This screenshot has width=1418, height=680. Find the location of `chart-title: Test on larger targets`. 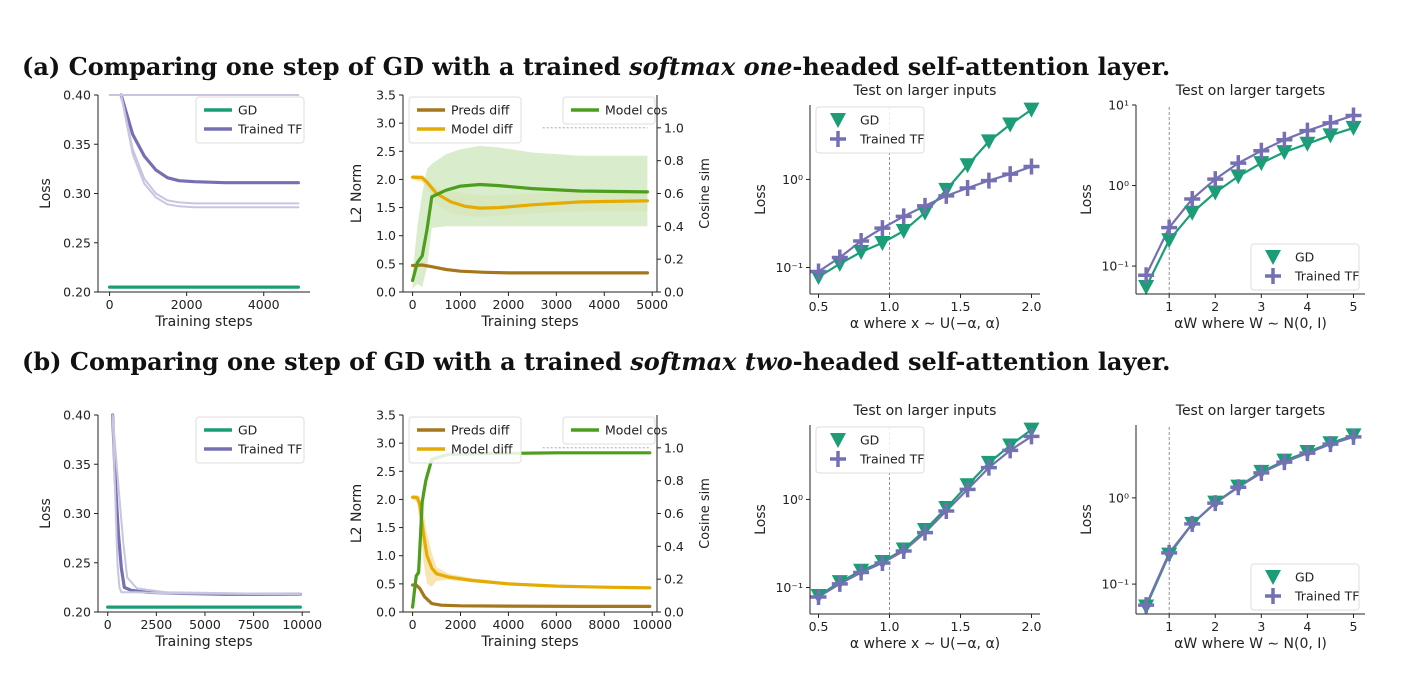

chart-title: Test on larger targets is located at coordinates (1250, 91).